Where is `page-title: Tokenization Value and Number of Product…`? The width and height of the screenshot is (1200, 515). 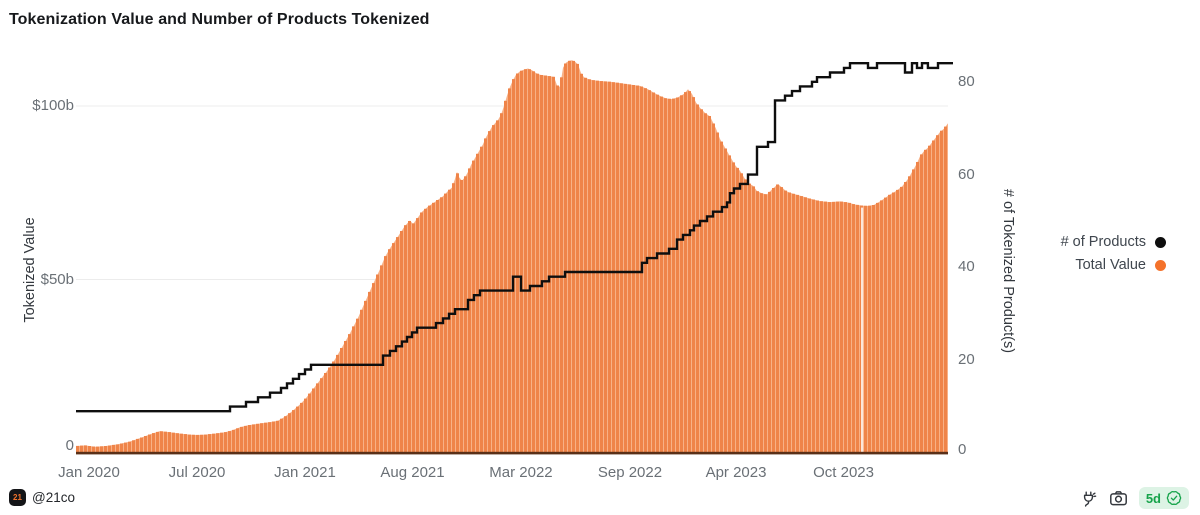 page-title: Tokenization Value and Number of Product… is located at coordinates (219, 19).